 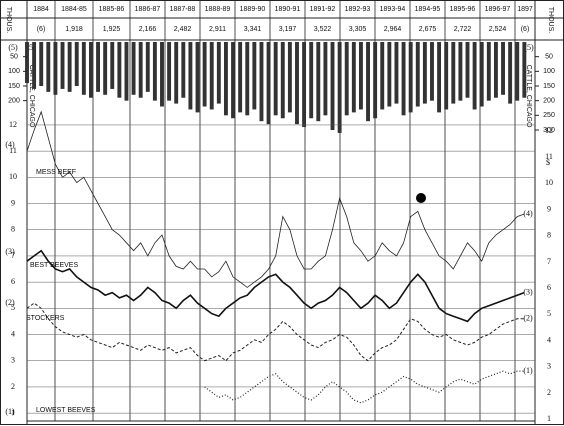 What do you see at coordinates (550, 20) in the screenshot?
I see `unit-label: THOUS.` at bounding box center [550, 20].